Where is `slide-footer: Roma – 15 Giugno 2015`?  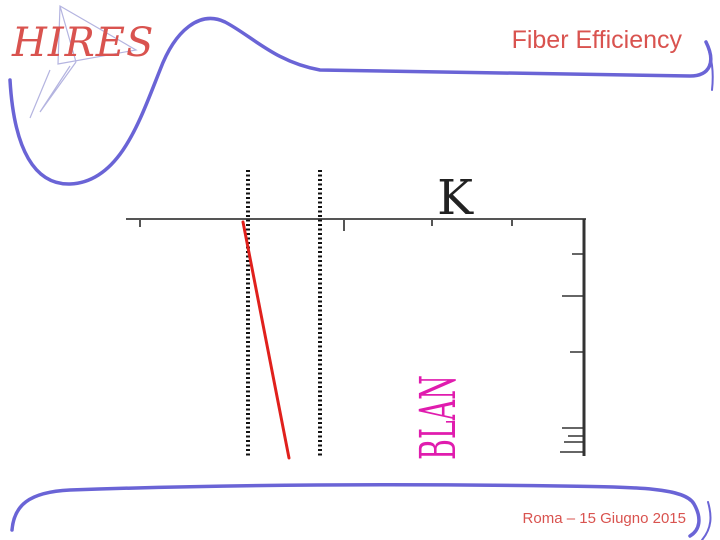 slide-footer: Roma – 15 Giugno 2015 is located at coordinates (604, 518).